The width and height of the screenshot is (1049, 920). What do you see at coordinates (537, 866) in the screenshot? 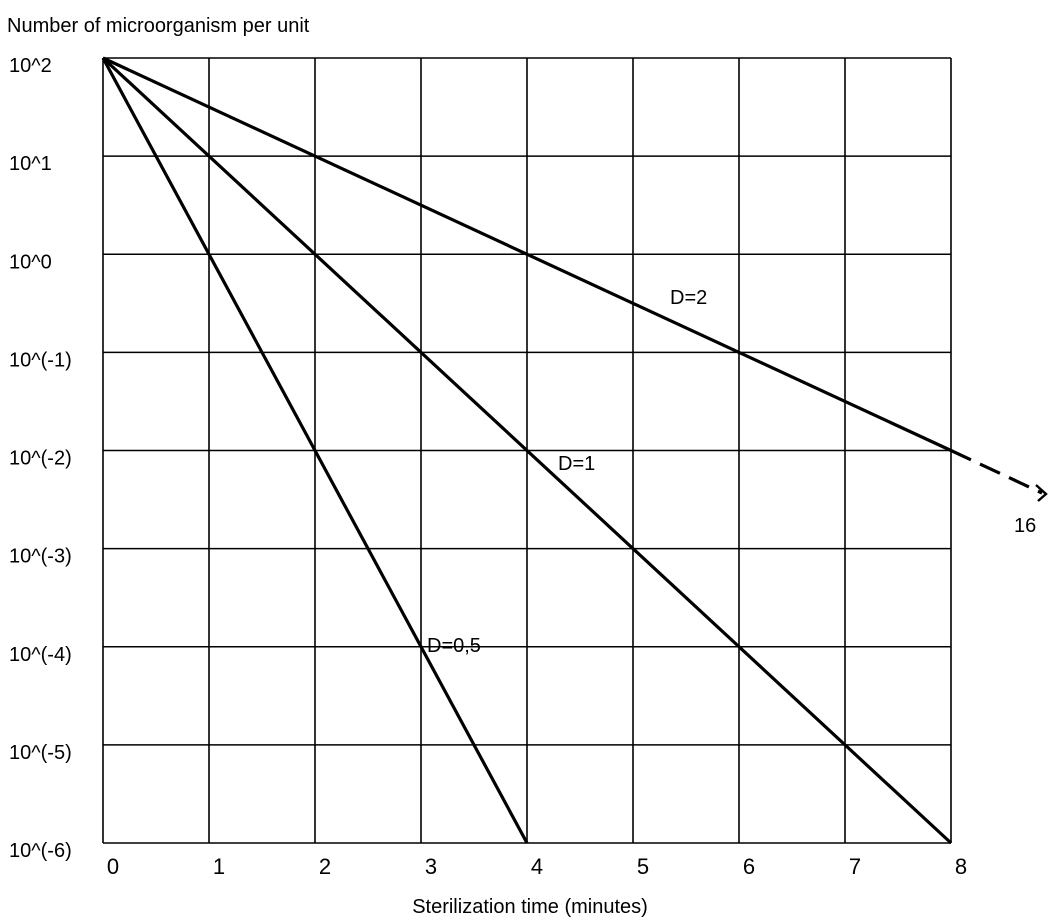
I see `x-tick-label: 4` at bounding box center [537, 866].